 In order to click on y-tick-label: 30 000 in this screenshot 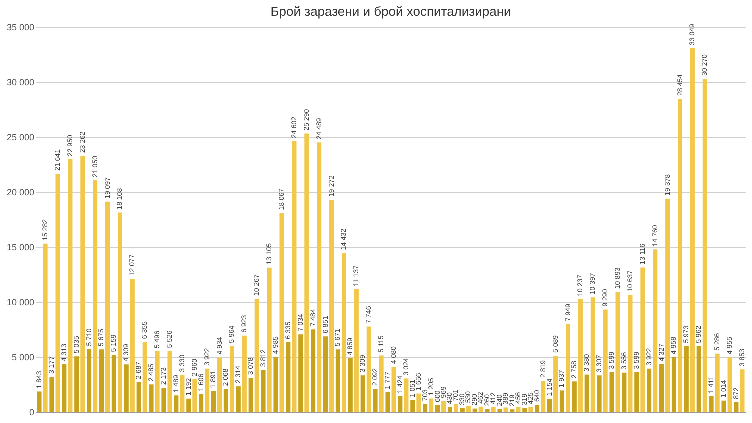, I will do `click(20, 83)`.